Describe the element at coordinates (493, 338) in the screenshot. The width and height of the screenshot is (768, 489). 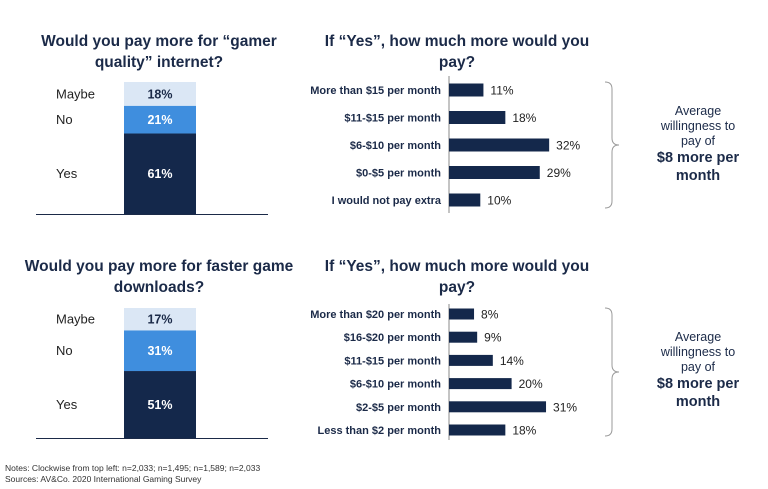
I see `bar-value-16-20-per-month: 9%` at that location.